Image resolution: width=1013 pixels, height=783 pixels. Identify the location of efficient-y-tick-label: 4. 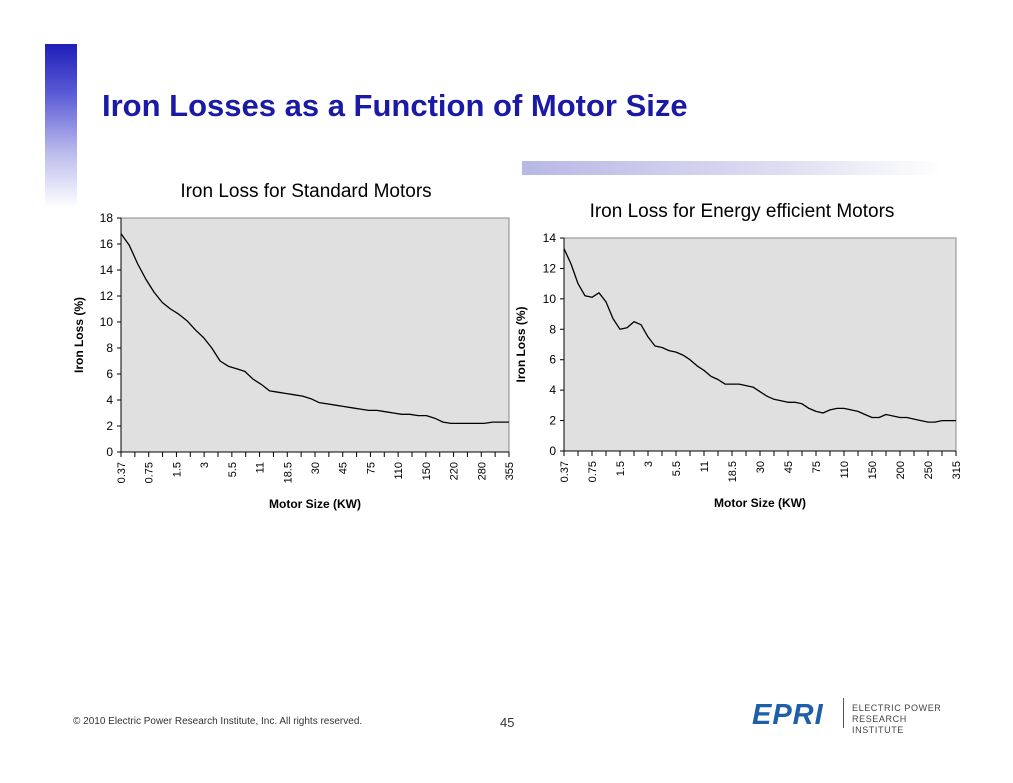
(552, 390).